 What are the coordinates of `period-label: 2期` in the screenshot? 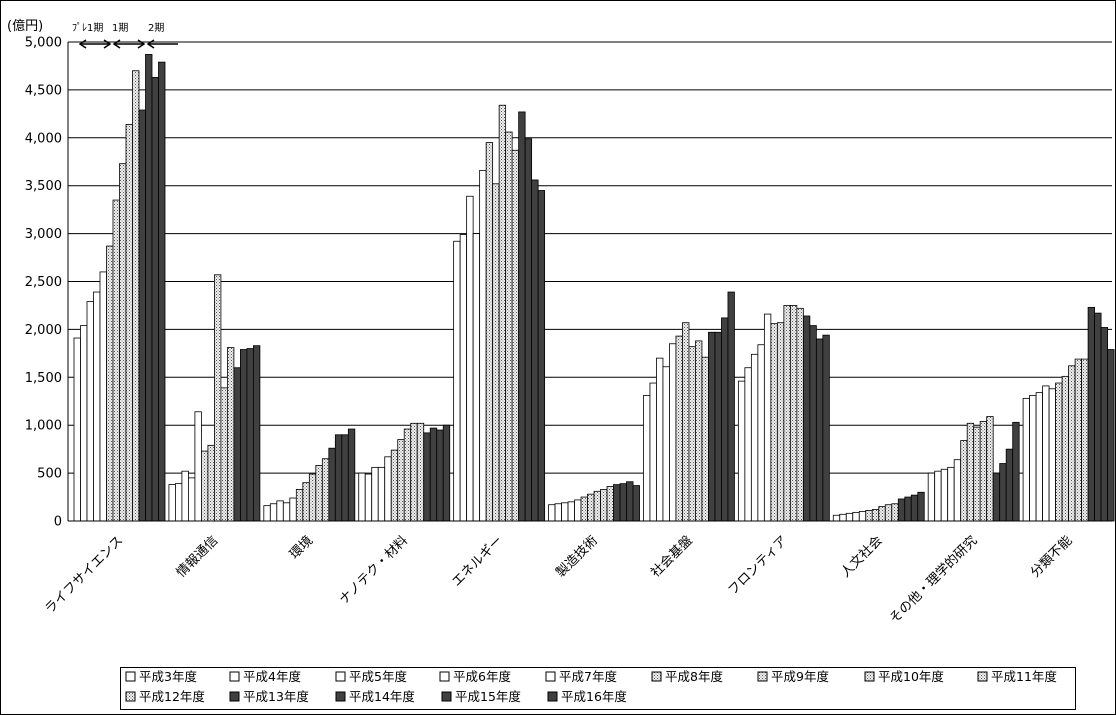 It's located at (156, 28).